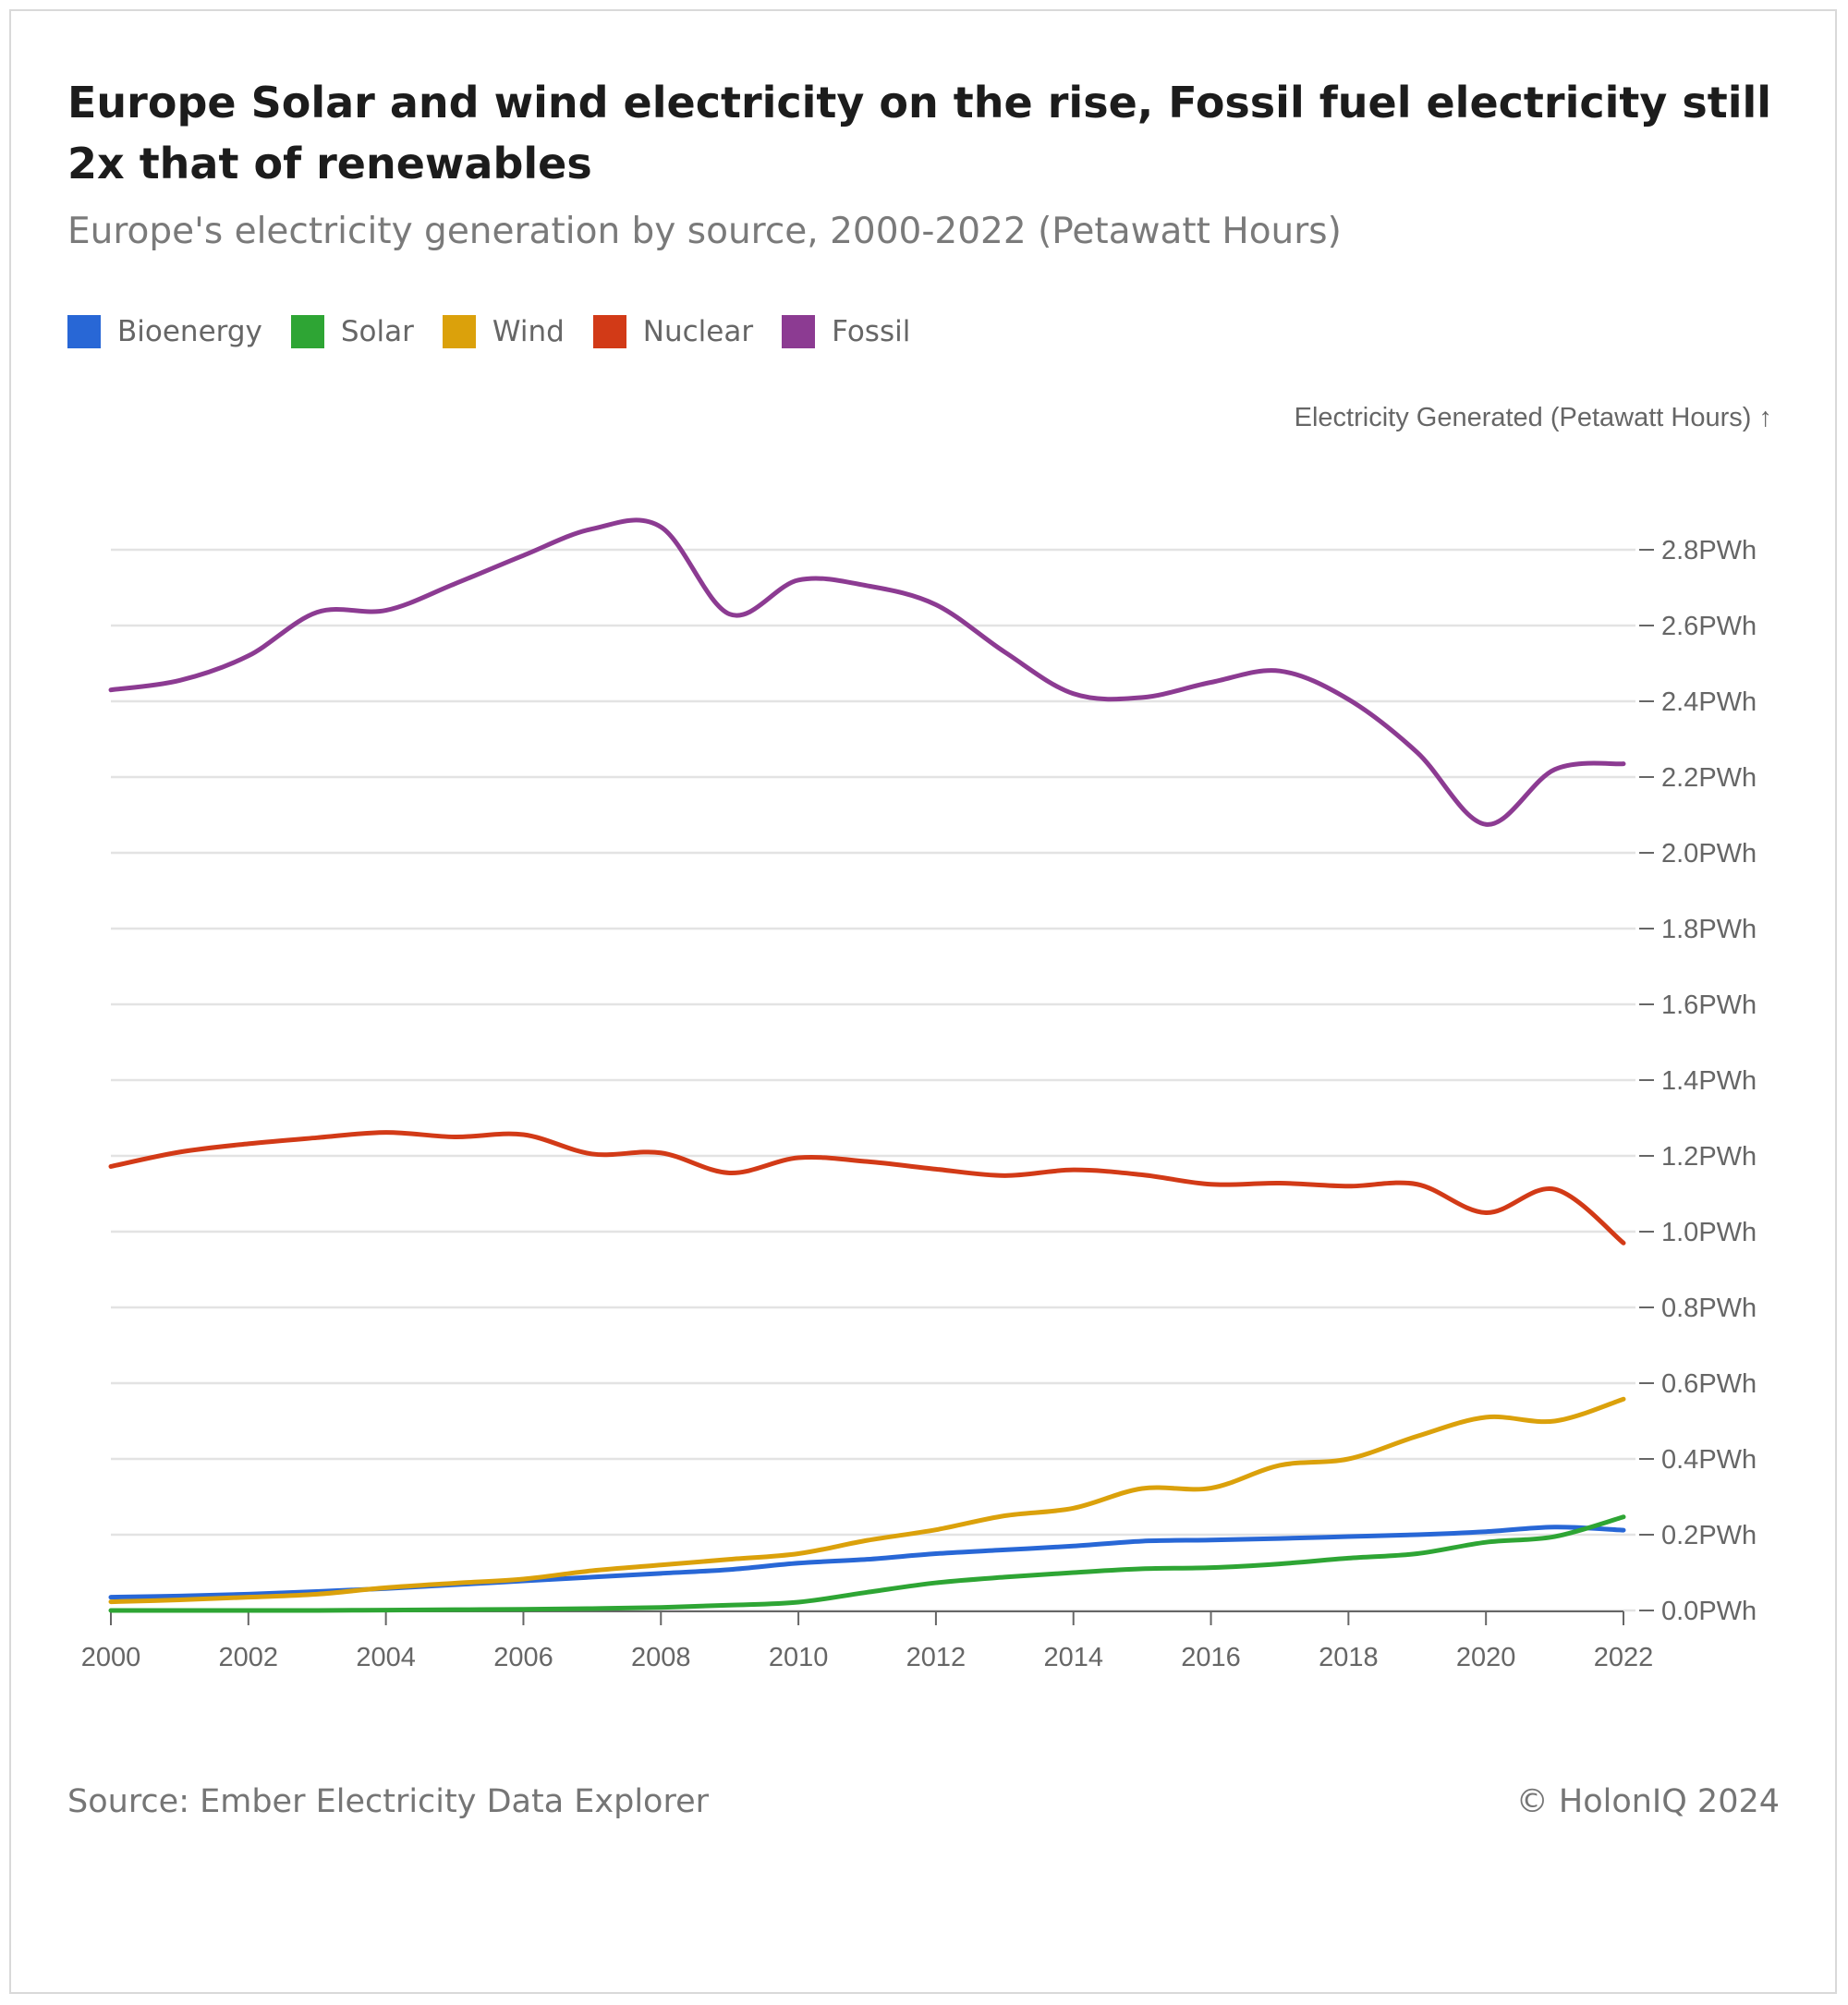 This screenshot has height=2005, width=1848. I want to click on y-tick-label: 1.0PWh, so click(1709, 1233).